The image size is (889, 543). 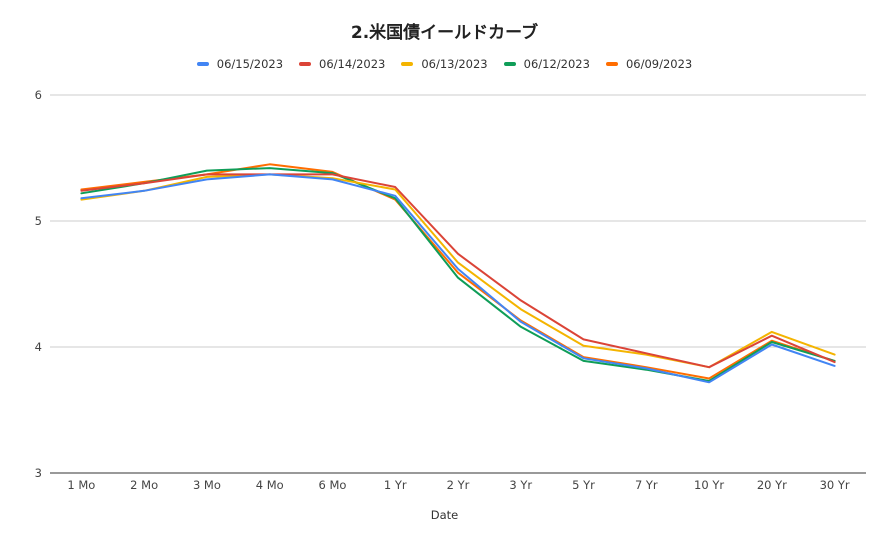 I want to click on legend-item: 06/09/2023, so click(x=649, y=64).